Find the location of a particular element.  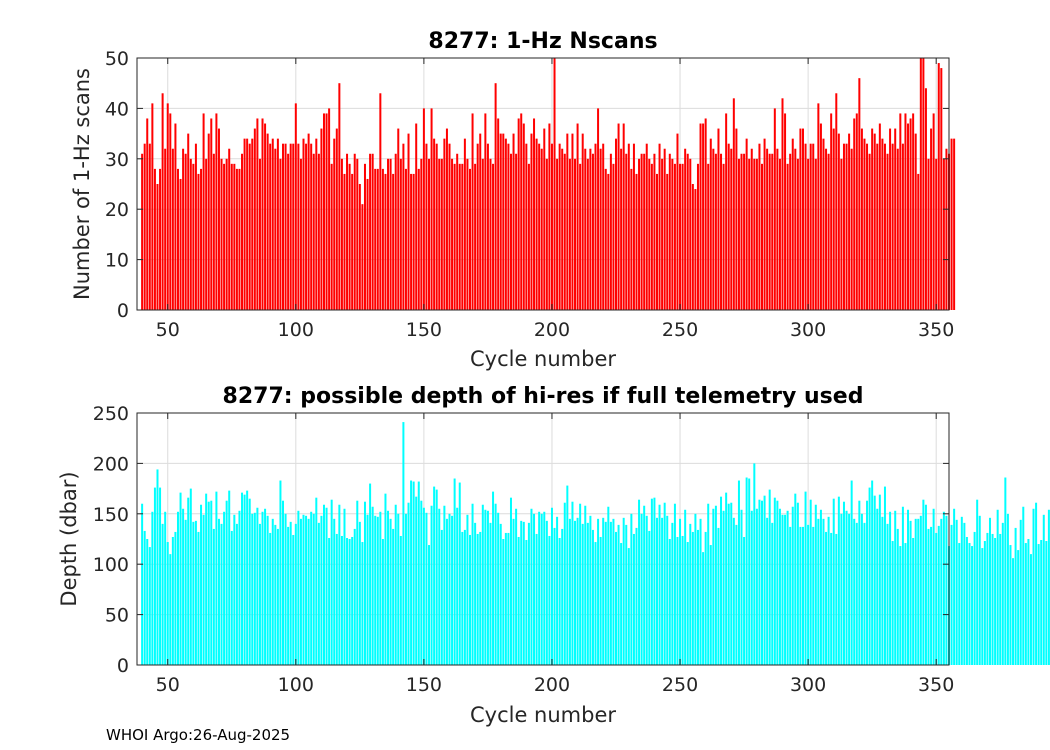

depth-x-tick-label: 150 is located at coordinates (424, 685).